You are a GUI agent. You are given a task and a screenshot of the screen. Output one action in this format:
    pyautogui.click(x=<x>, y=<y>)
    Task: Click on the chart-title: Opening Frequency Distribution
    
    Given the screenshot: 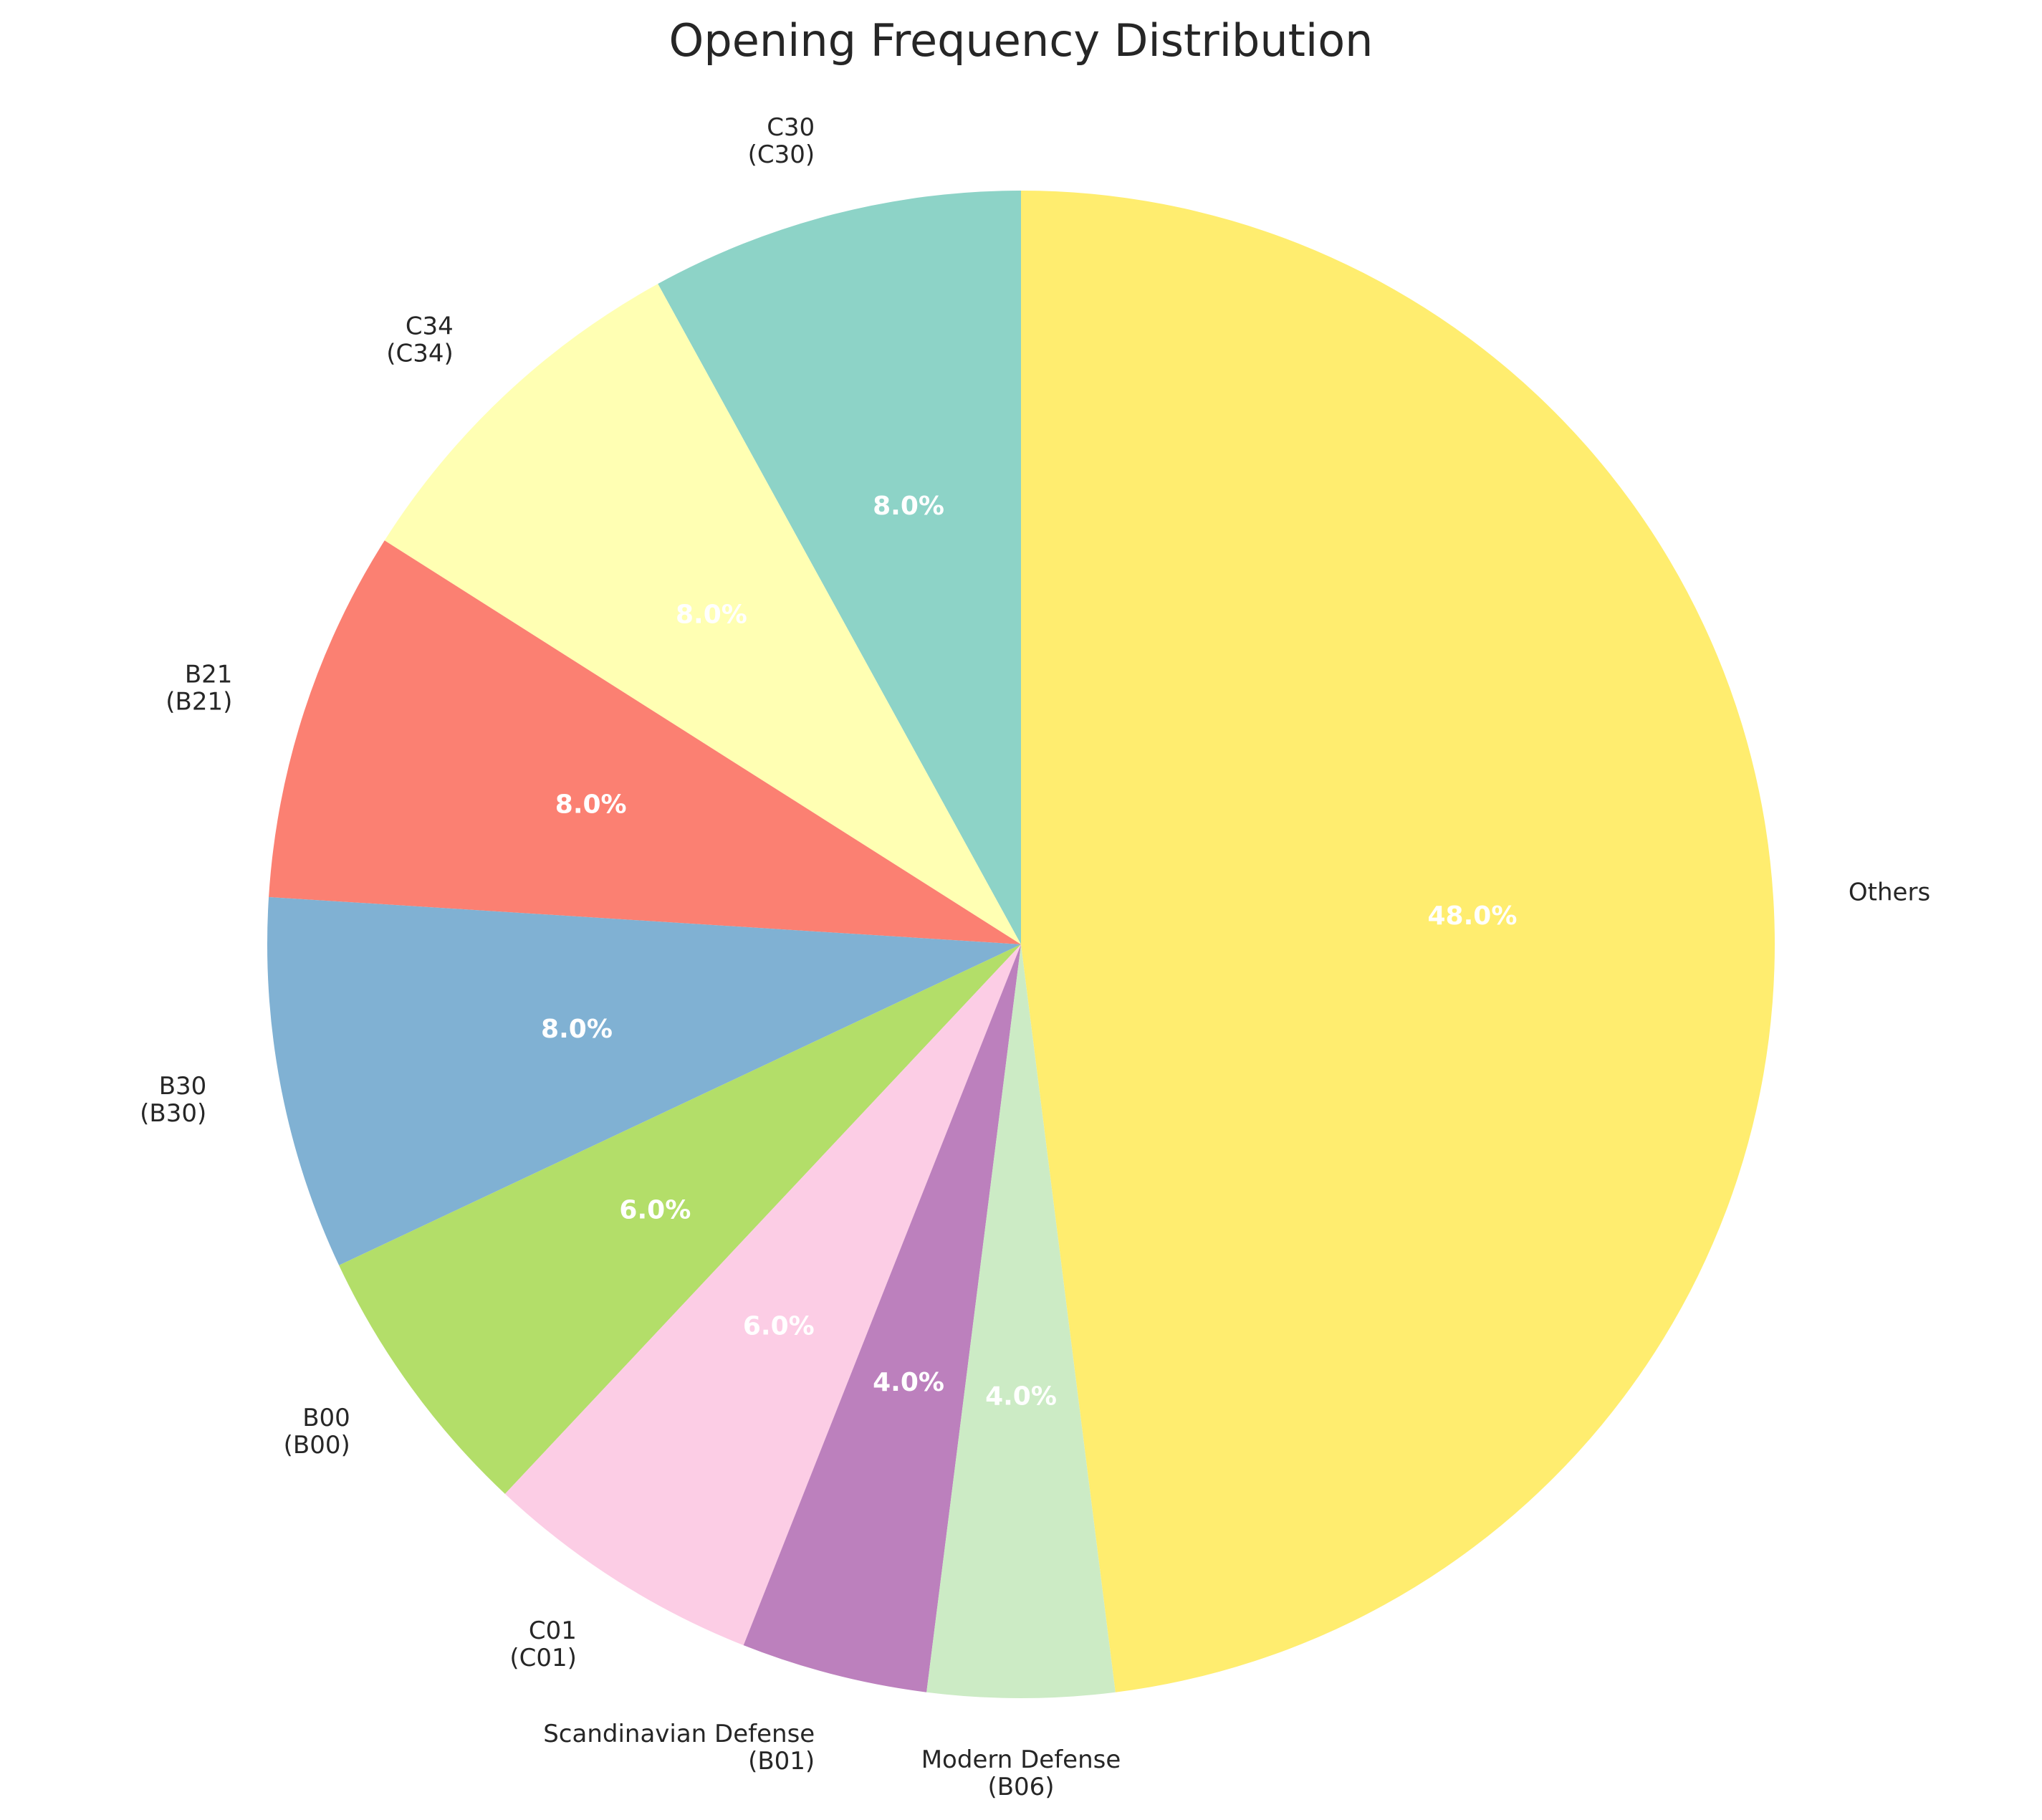 What is the action you would take?
    pyautogui.click(x=1021, y=40)
    